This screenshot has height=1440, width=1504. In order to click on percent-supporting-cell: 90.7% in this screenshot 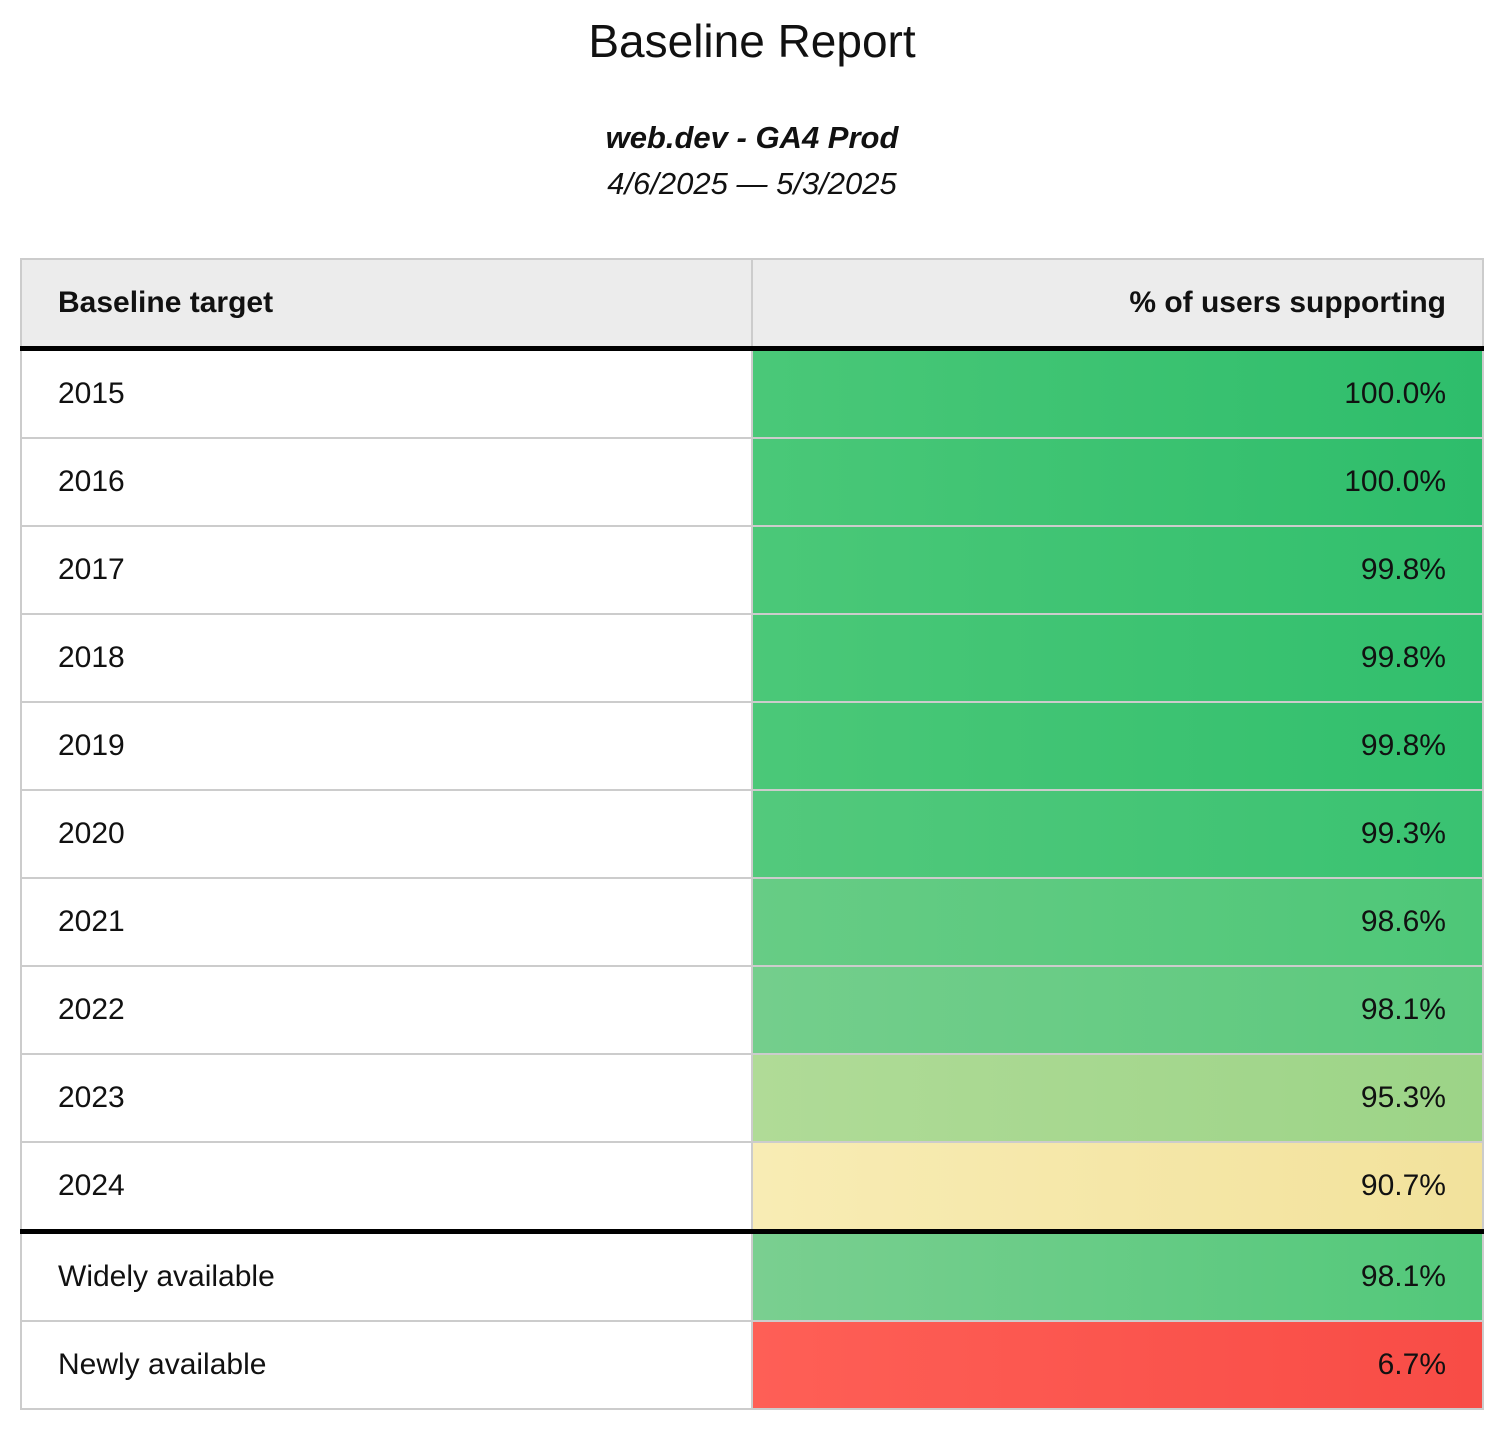, I will do `click(1117, 1187)`.